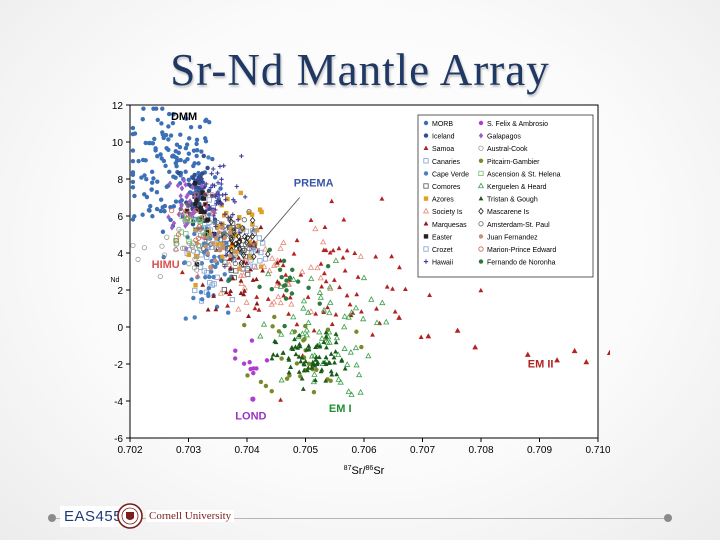 Image resolution: width=720 pixels, height=540 pixels. What do you see at coordinates (422, 450) in the screenshot?
I see `x-tick-label: 0.707` at bounding box center [422, 450].